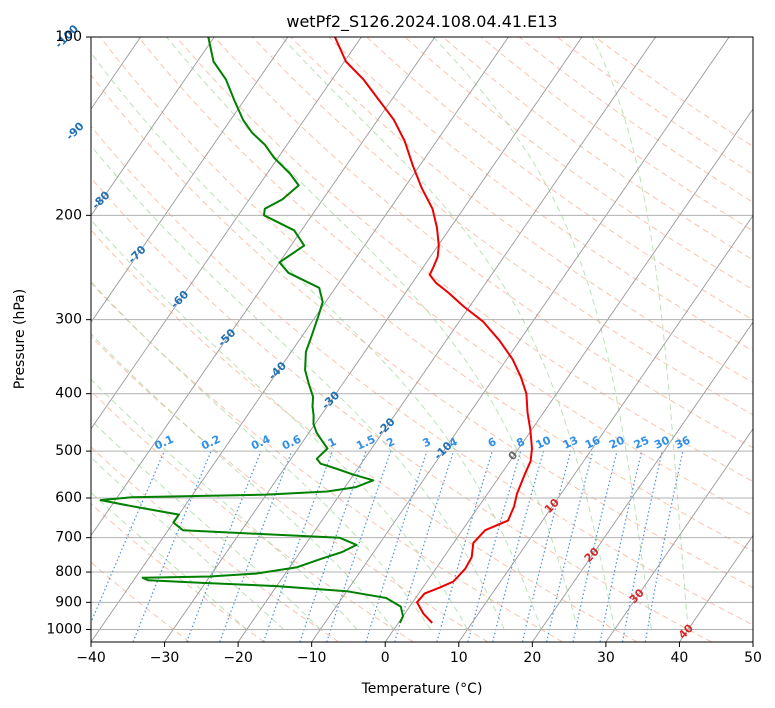 Image resolution: width=775 pixels, height=708 pixels. I want to click on y-tick-label: 900, so click(68, 602).